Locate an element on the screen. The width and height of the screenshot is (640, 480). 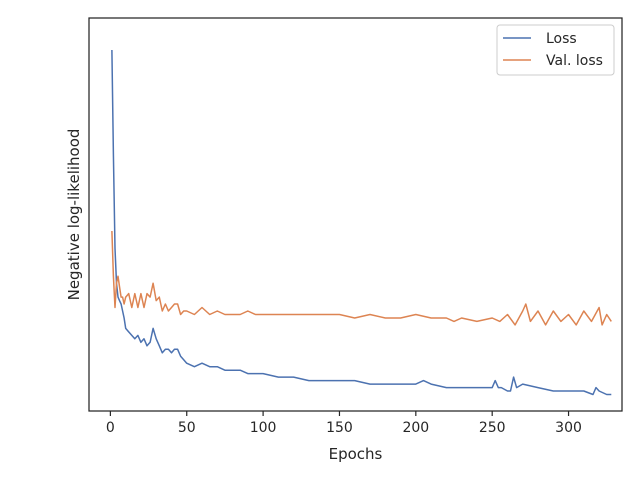
legend-label: Loss is located at coordinates (561, 39).